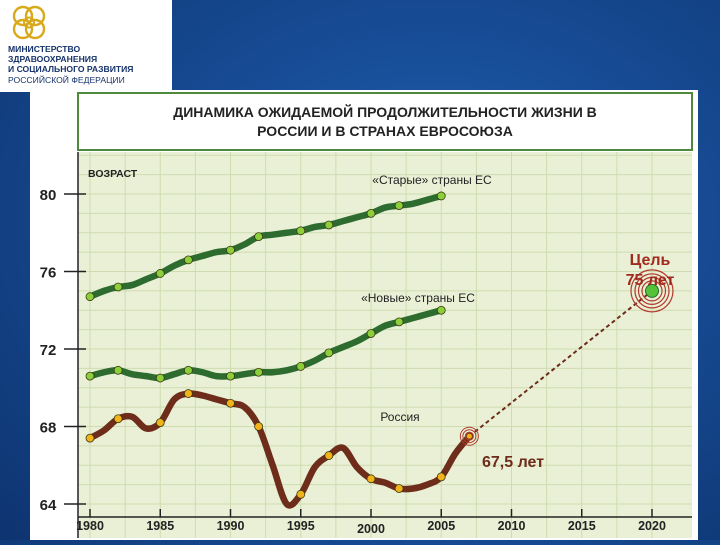  Describe the element at coordinates (418, 298) in the screenshot. I see `series-label-new-eu: «Новые» страны ЕС` at that location.